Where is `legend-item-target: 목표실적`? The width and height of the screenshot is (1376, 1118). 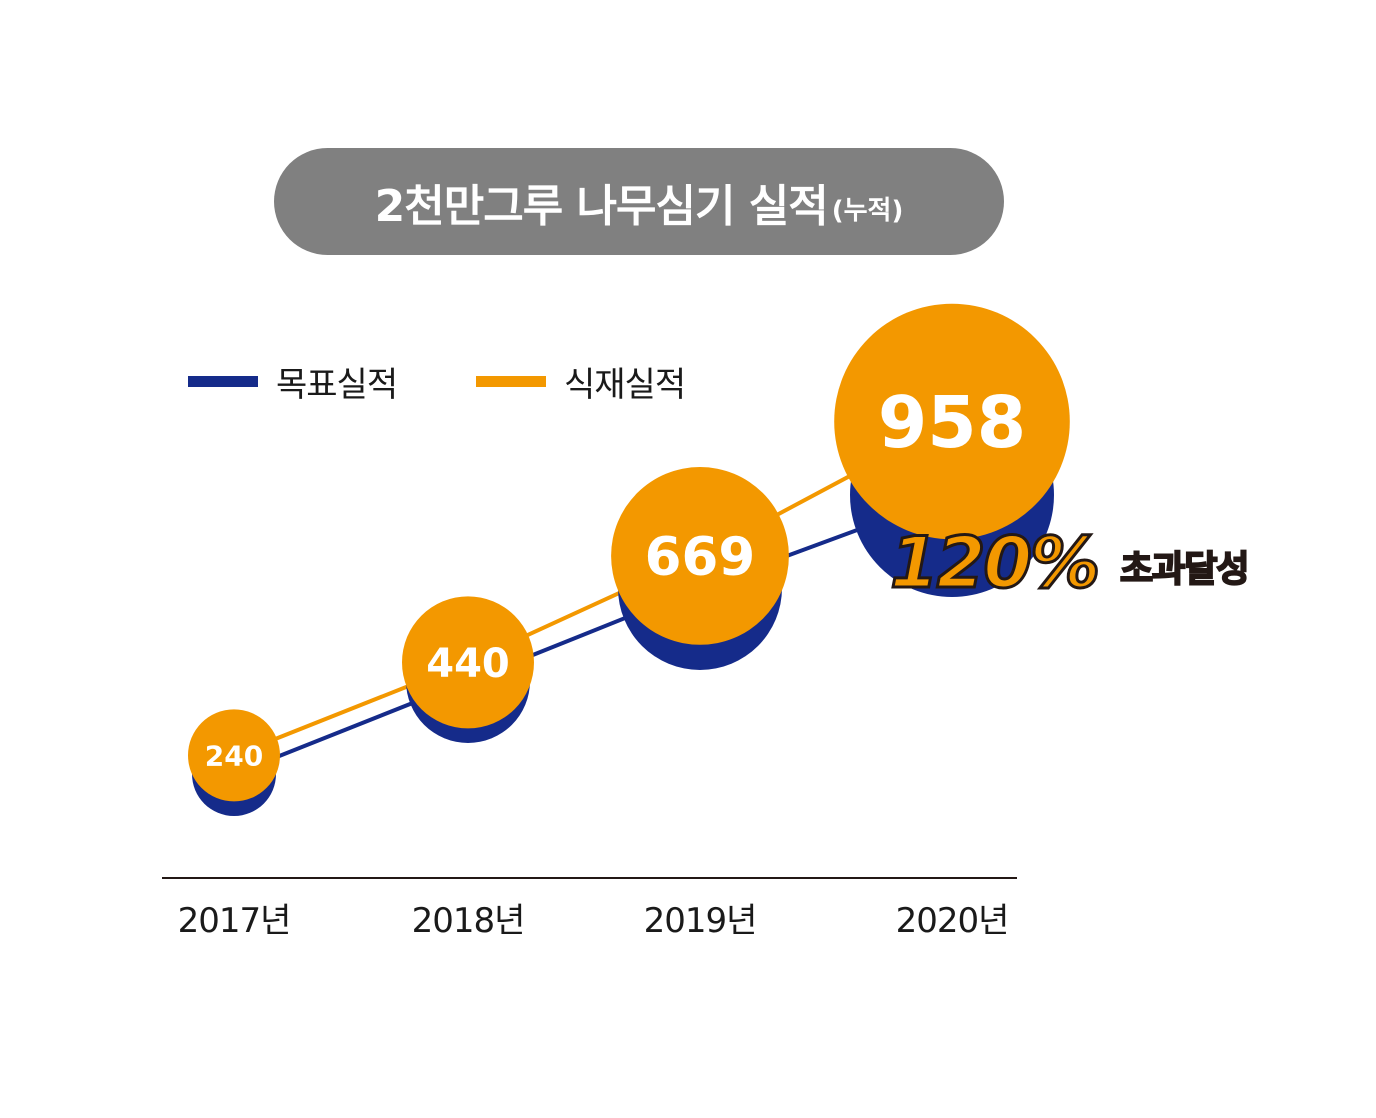
legend-item-target: 목표실적 is located at coordinates (293, 381).